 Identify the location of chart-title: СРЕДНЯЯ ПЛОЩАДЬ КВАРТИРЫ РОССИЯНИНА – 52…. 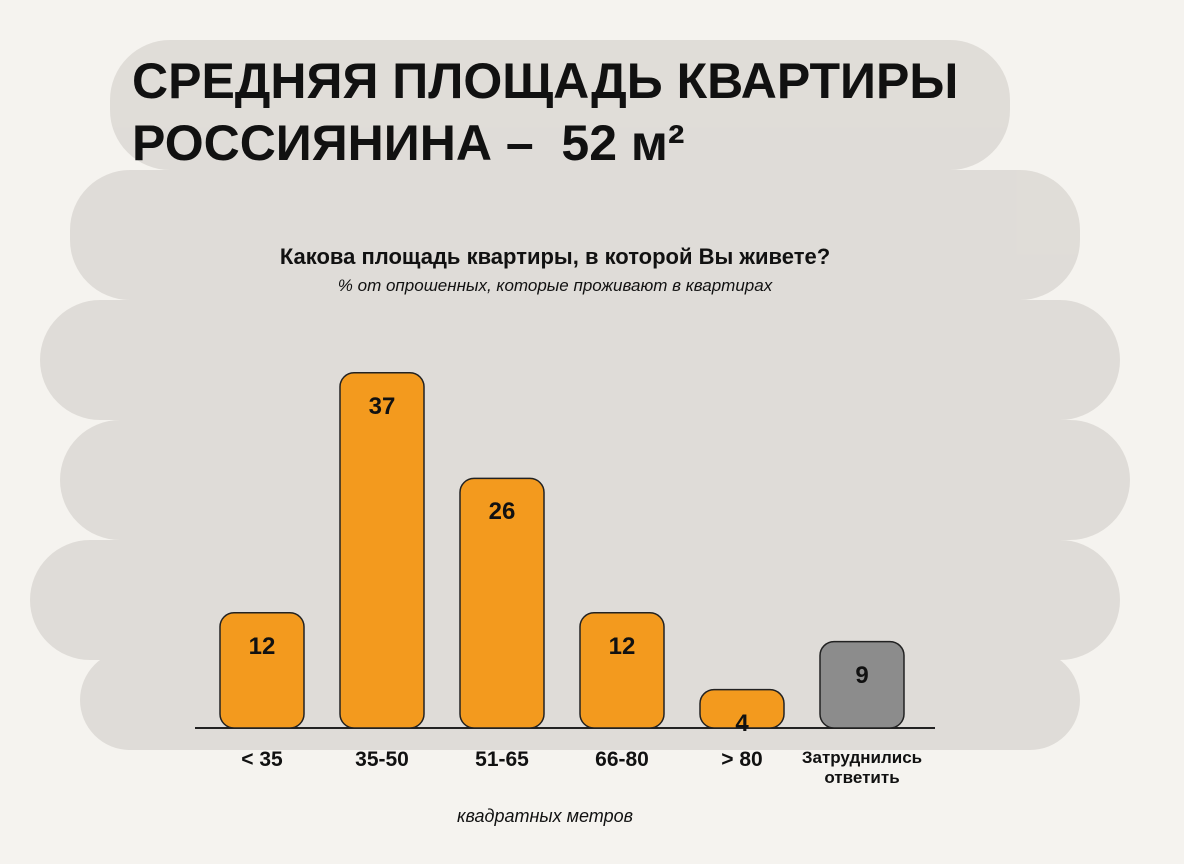
(552, 112).